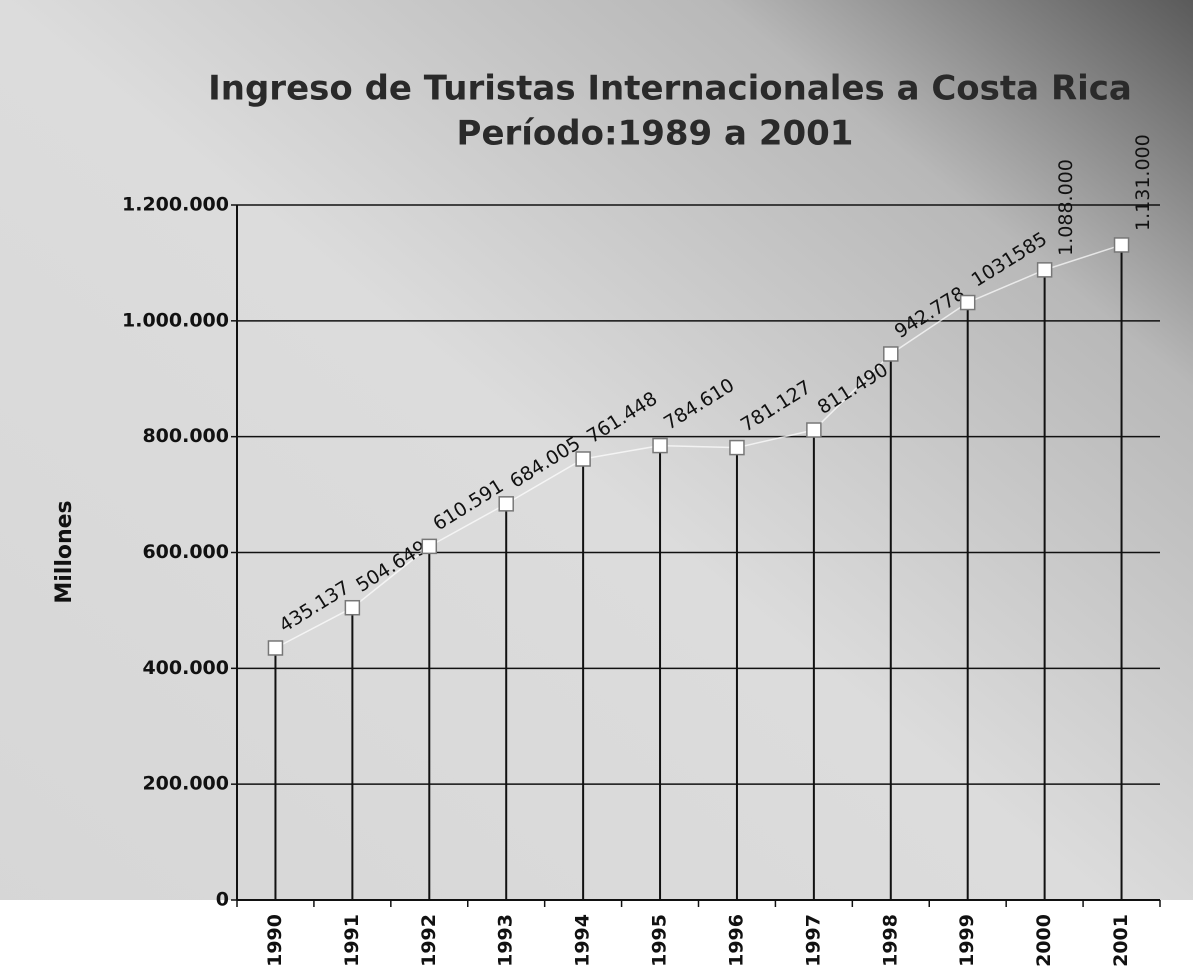 This screenshot has height=973, width=1193. I want to click on y-axis-label: Millones, so click(64, 551).